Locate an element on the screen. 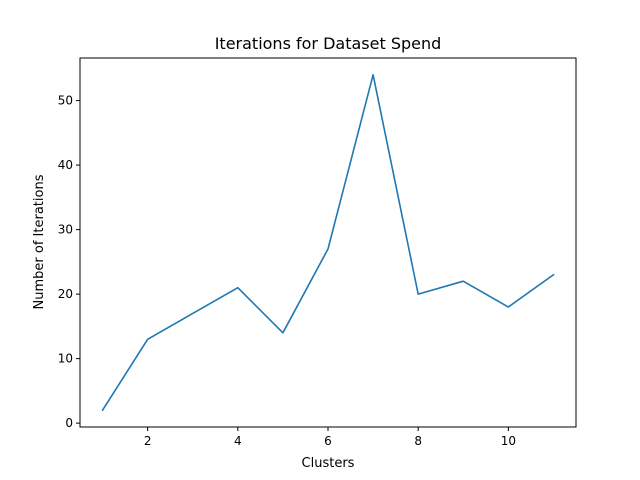 Image resolution: width=640 pixels, height=480 pixels. y-axis-ticks: 0 10 20 30 40 50 is located at coordinates (69, 262).